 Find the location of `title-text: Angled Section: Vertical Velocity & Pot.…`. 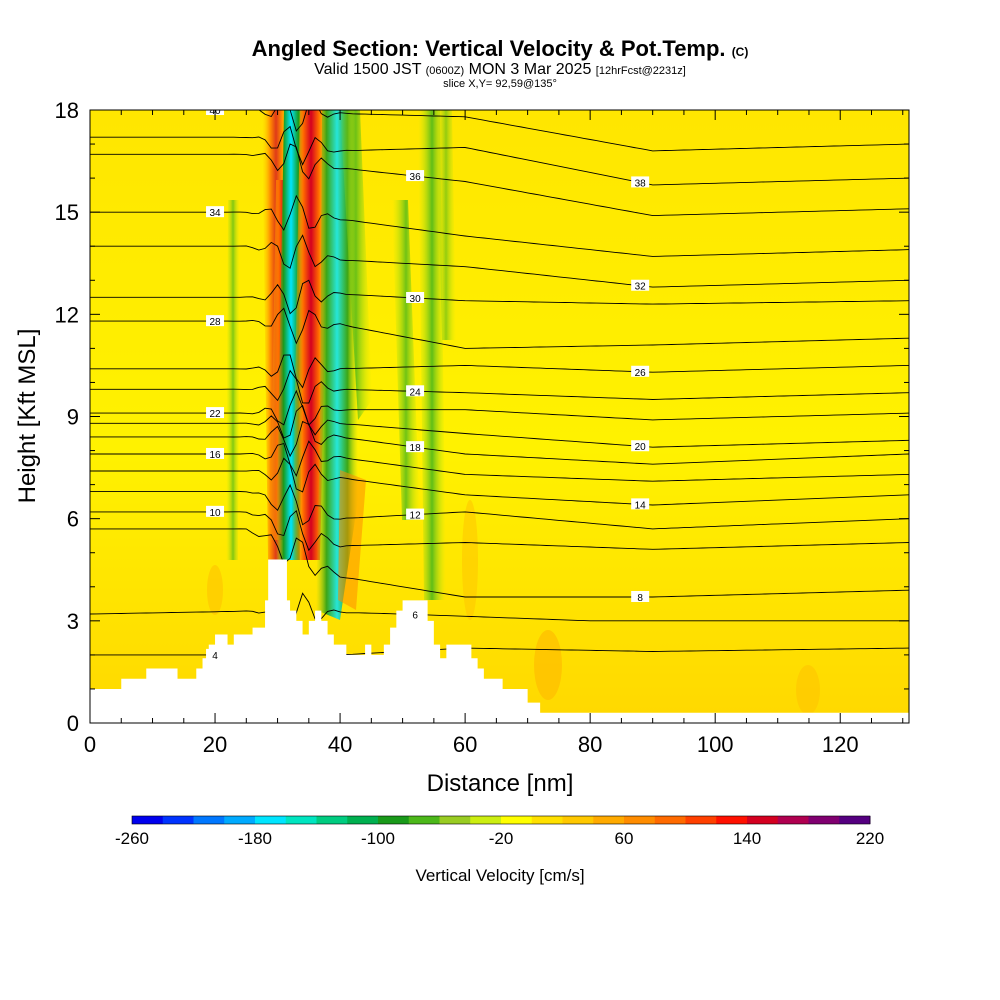

title-text: Angled Section: Vertical Velocity & Pot.… is located at coordinates (488, 48).